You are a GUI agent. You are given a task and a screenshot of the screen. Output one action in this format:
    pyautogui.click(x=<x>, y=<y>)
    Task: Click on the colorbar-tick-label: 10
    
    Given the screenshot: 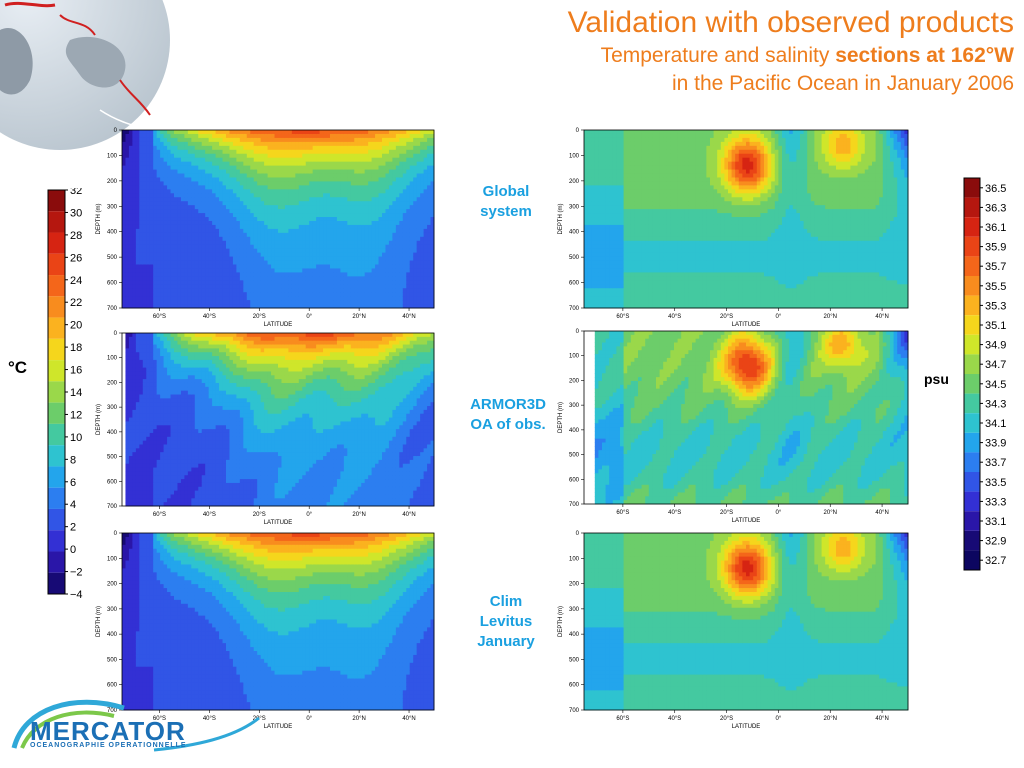 What is the action you would take?
    pyautogui.click(x=76, y=438)
    